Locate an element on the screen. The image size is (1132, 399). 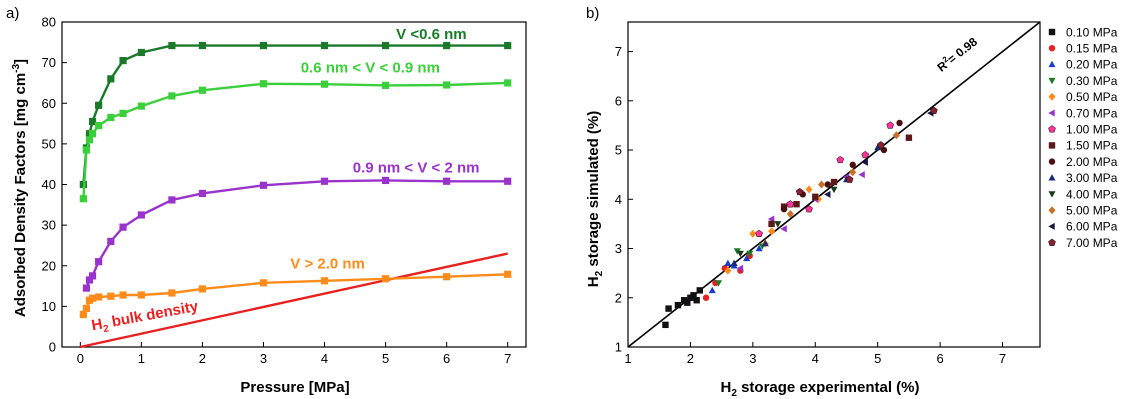
chart-b-x-tick-label: 2 is located at coordinates (690, 358).